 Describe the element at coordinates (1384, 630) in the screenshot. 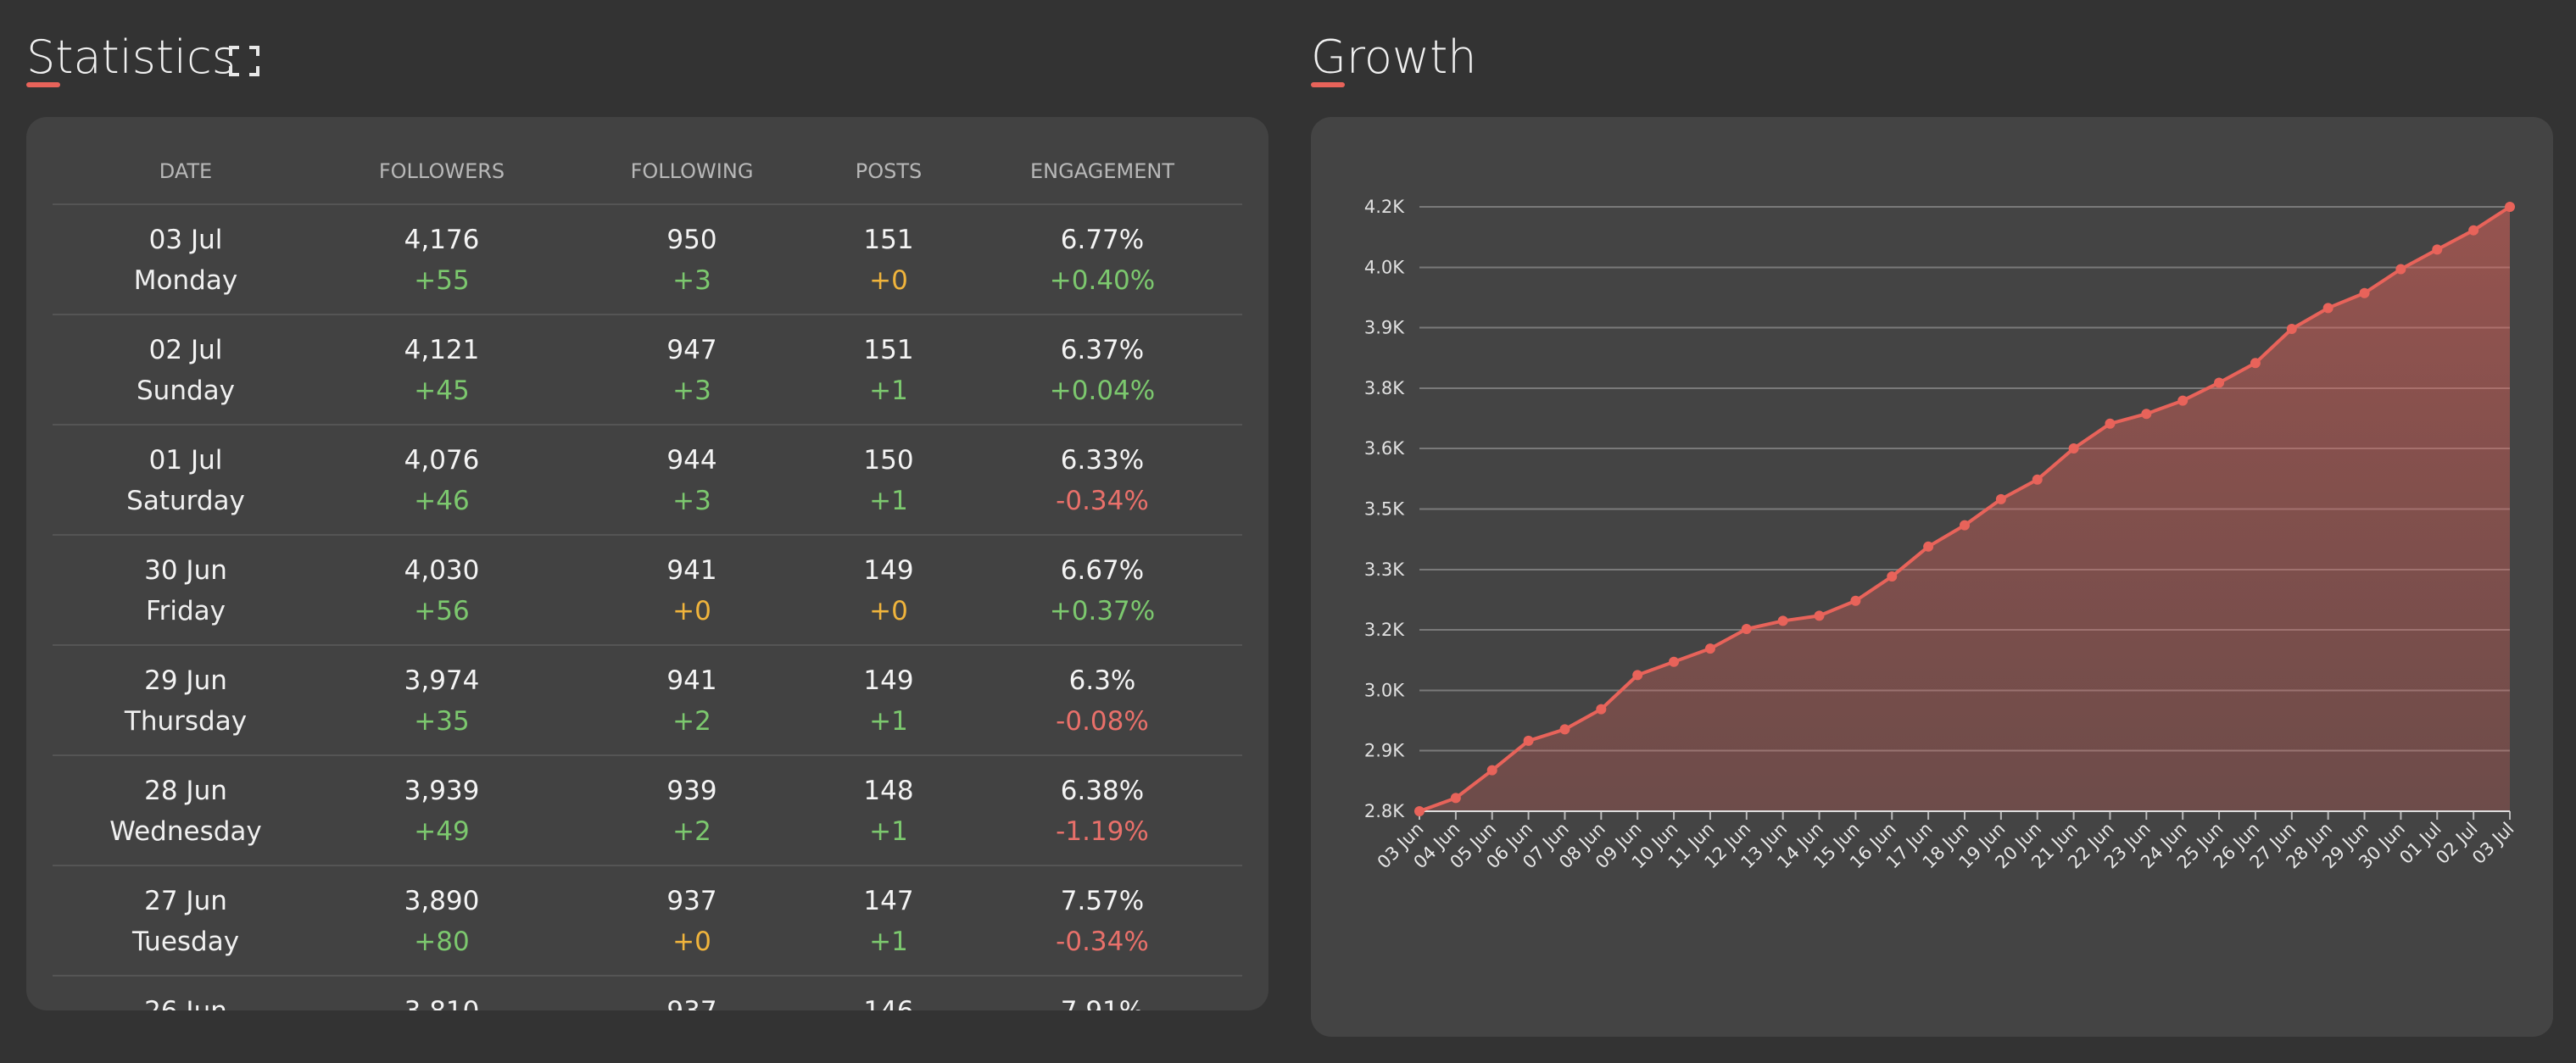

I see `y-tick-label: 3.2K` at that location.